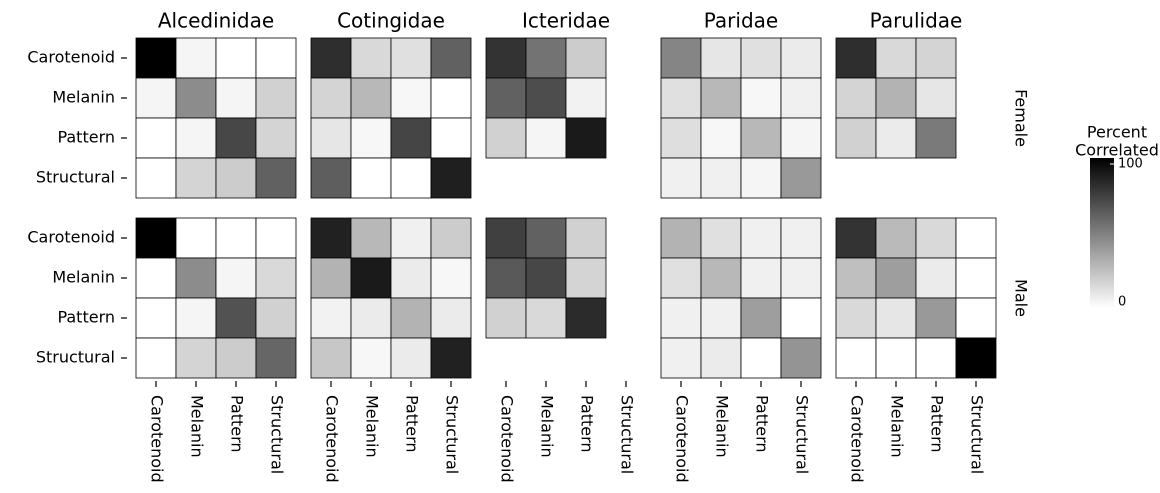  What do you see at coordinates (916, 21) in the screenshot?
I see `column-title: Parulidae` at bounding box center [916, 21].